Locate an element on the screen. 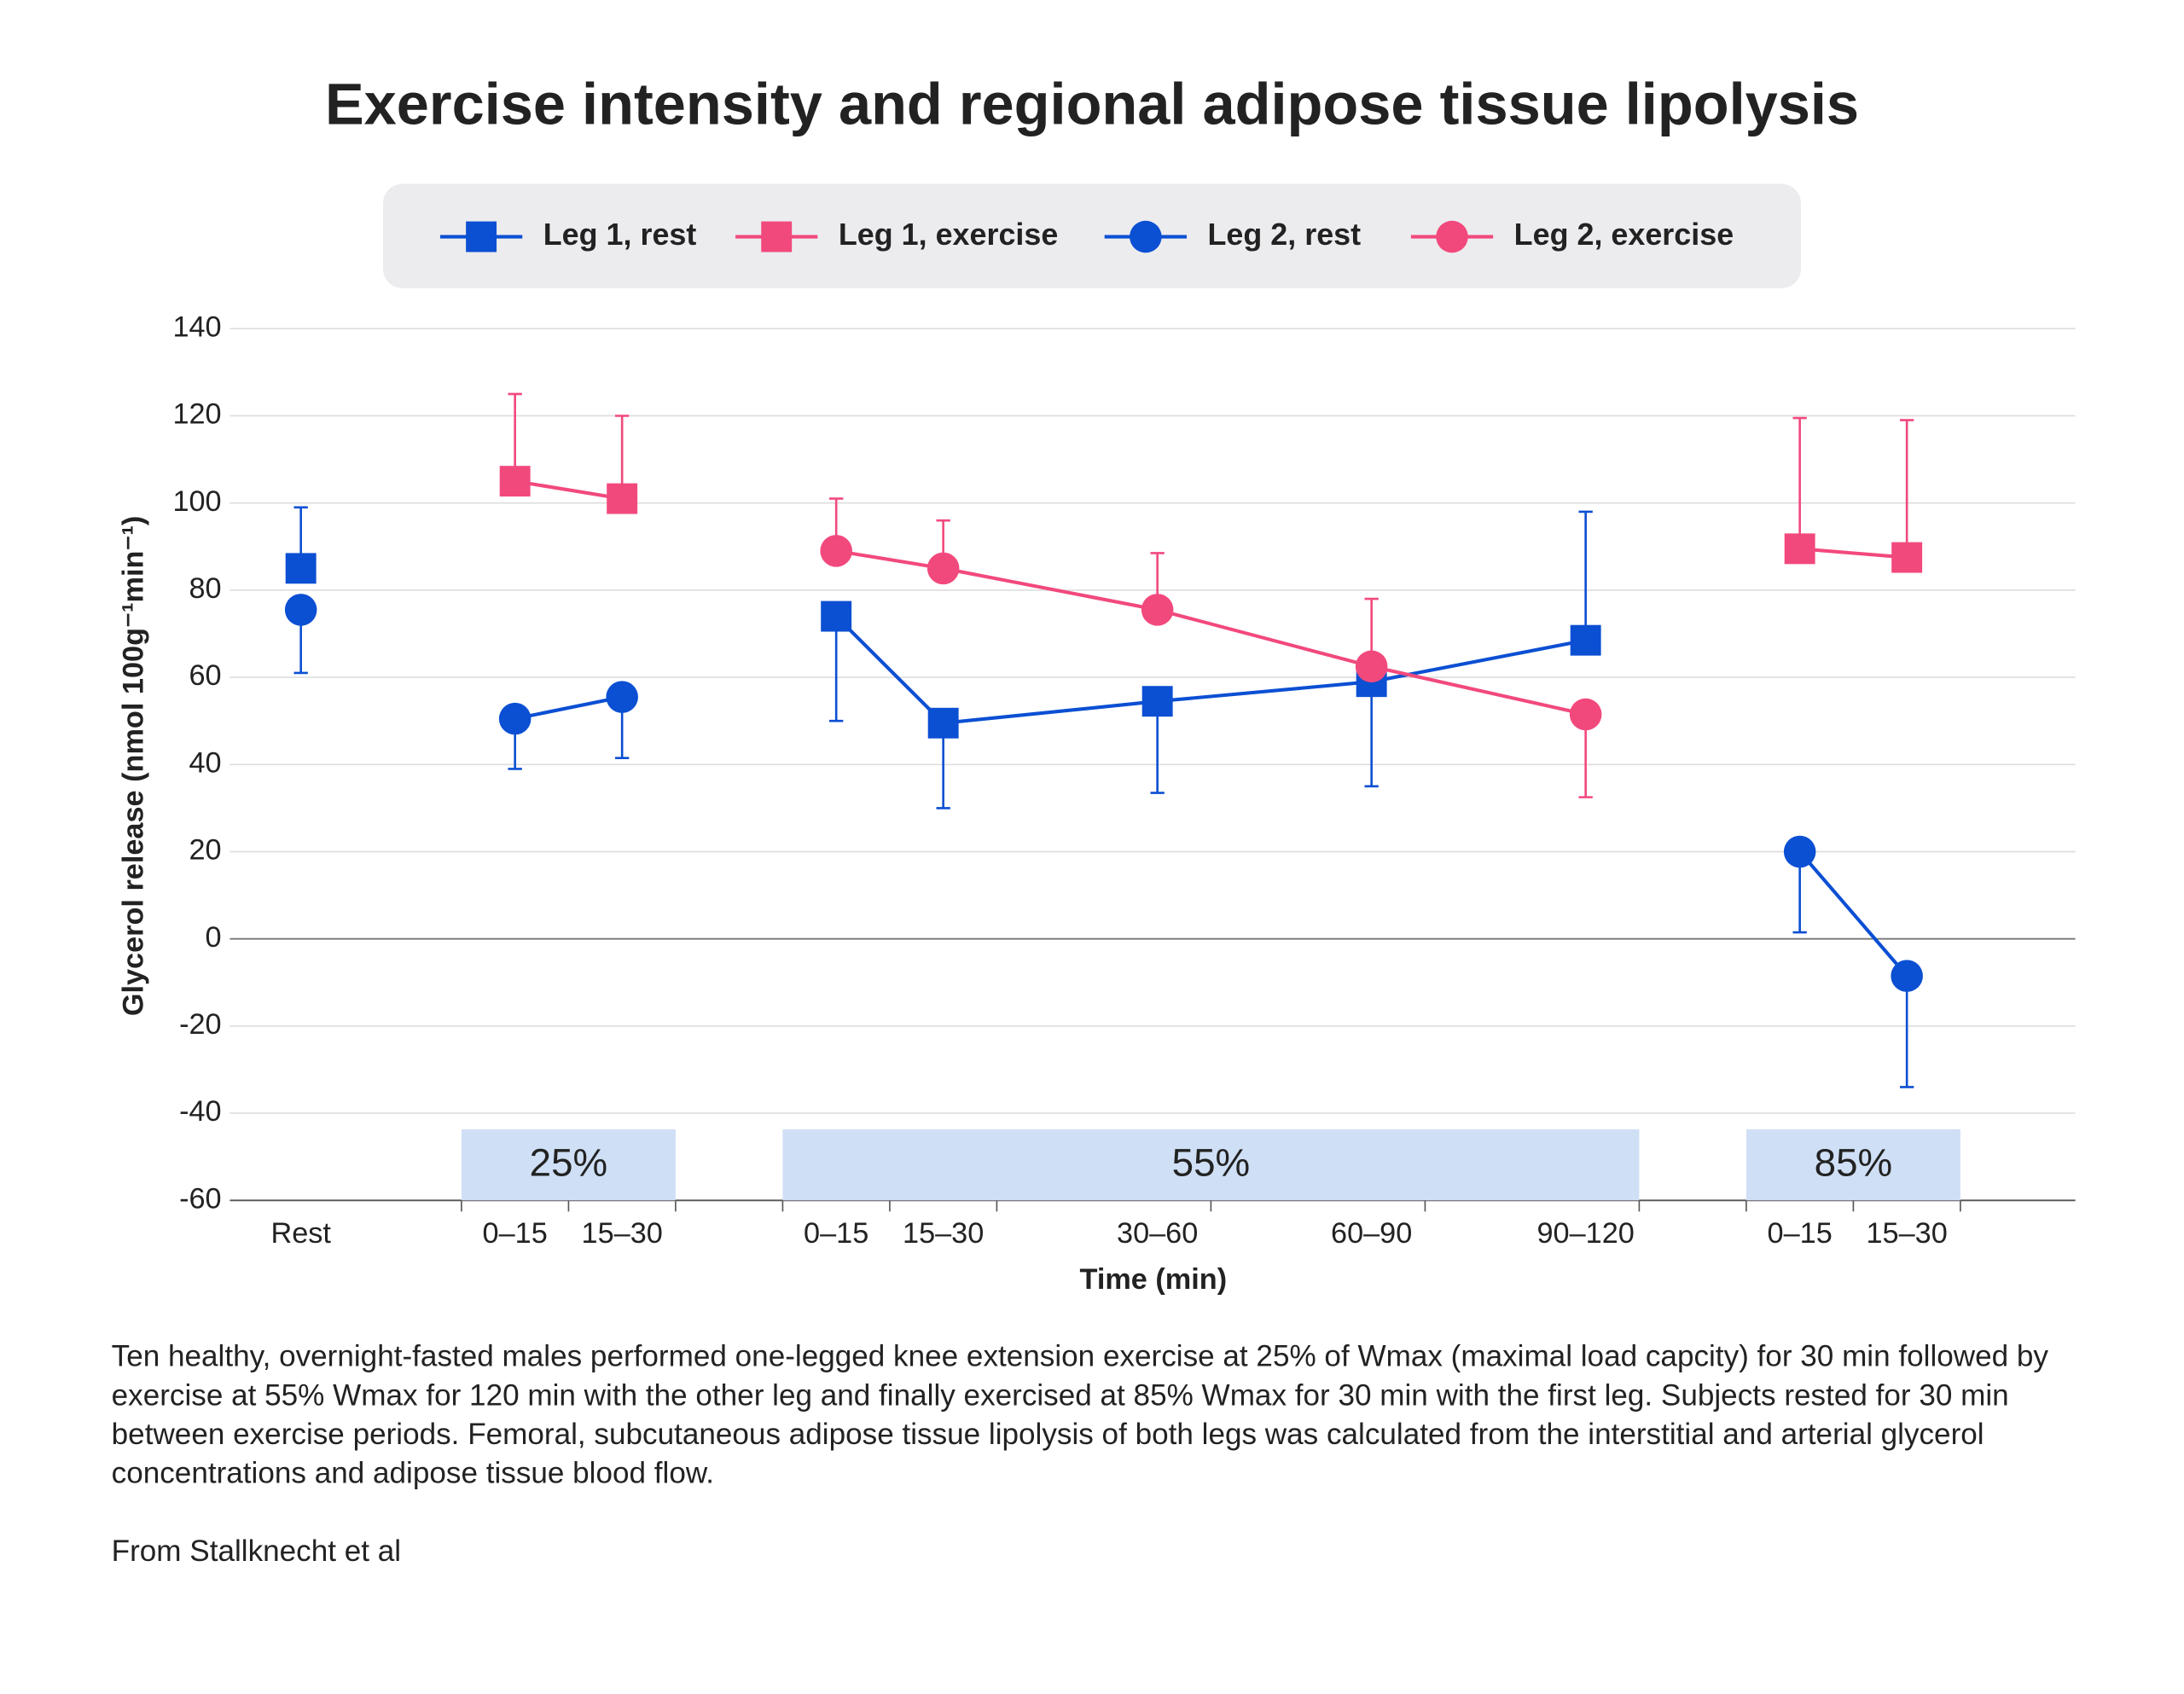 This screenshot has width=2184, height=1694. phase-label: 85% is located at coordinates (1853, 1163).